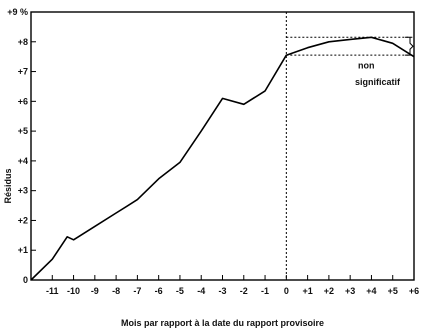  Describe the element at coordinates (23, 101) in the screenshot. I see `y-tick-label: +6` at that location.